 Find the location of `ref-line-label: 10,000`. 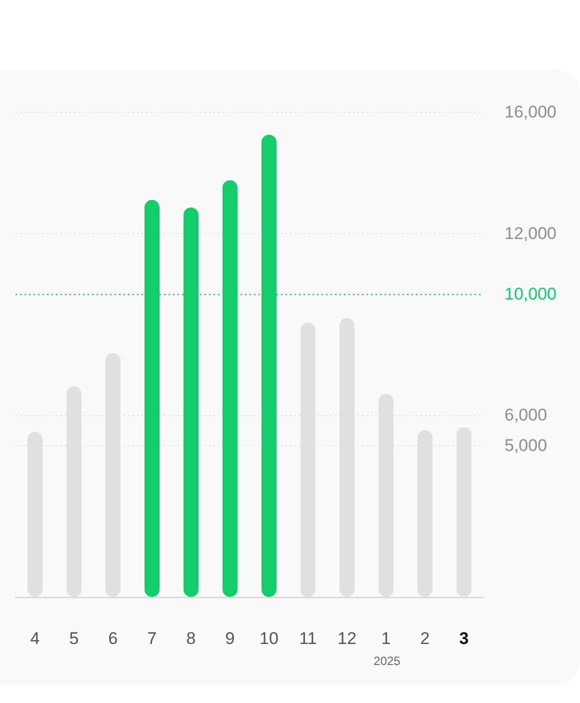

ref-line-label: 10,000 is located at coordinates (530, 294).